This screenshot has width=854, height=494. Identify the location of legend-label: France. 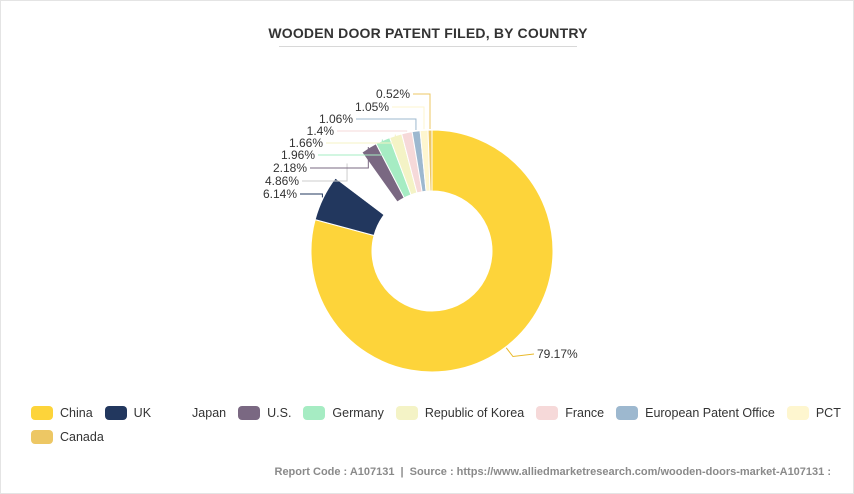
(585, 413).